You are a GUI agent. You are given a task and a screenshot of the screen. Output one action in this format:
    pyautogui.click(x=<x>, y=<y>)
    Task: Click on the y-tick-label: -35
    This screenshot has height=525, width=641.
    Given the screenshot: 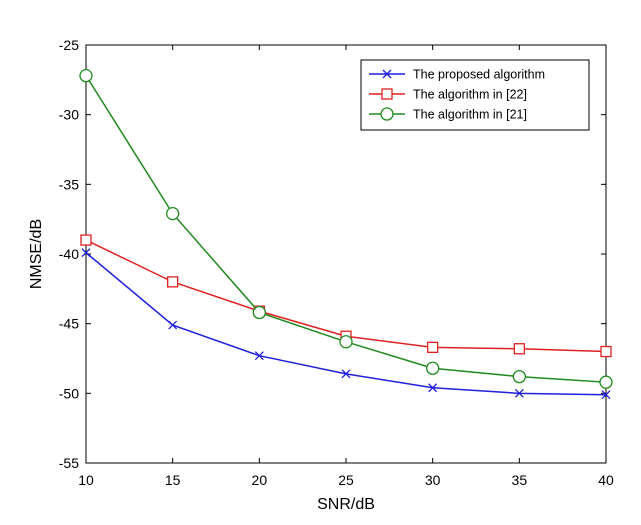 What is the action you would take?
    pyautogui.click(x=69, y=184)
    